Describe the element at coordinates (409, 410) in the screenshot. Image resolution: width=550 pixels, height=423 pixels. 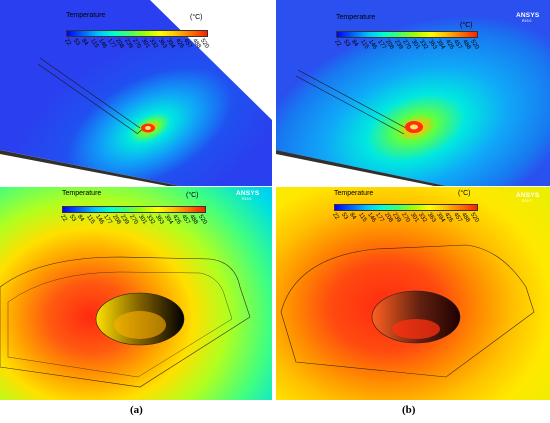
I see `caption-b: (b)` at that location.